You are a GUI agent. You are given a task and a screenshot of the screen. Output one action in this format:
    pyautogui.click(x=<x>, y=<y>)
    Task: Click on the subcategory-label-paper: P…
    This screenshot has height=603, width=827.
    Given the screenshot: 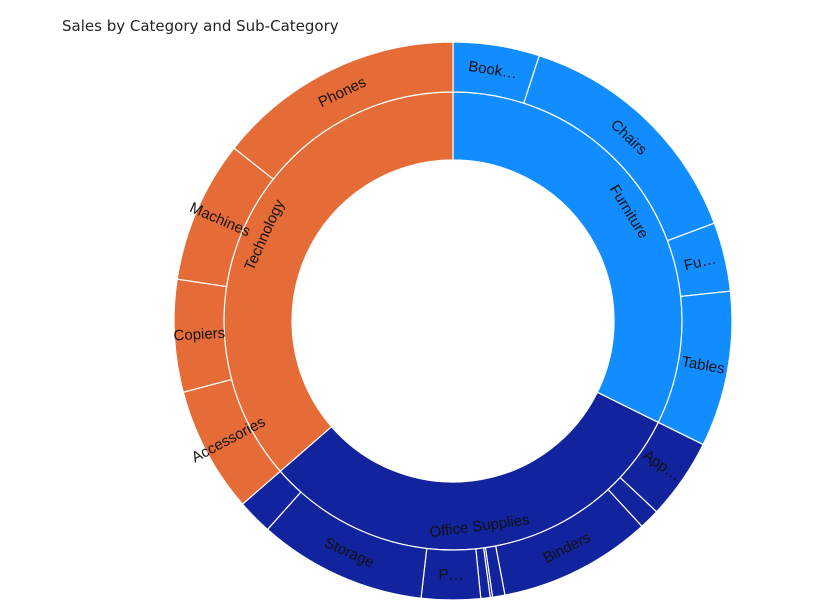 What is the action you would take?
    pyautogui.click(x=451, y=574)
    